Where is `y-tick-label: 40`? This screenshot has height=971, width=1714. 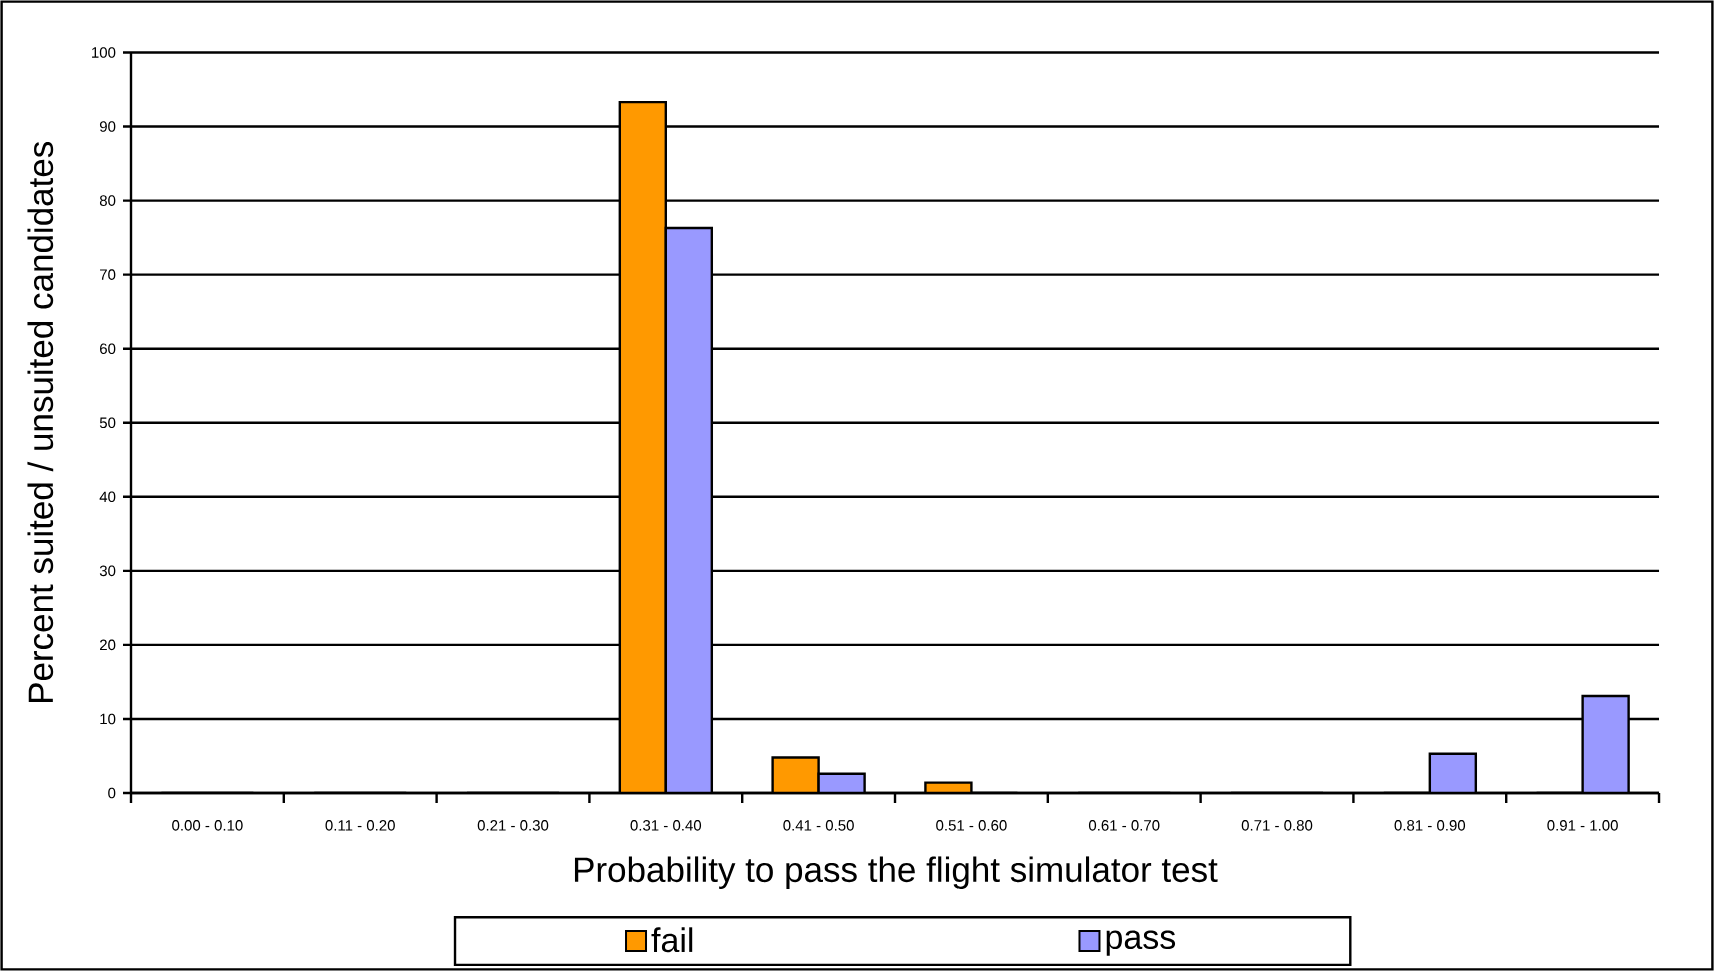
y-tick-label: 40 is located at coordinates (107, 497).